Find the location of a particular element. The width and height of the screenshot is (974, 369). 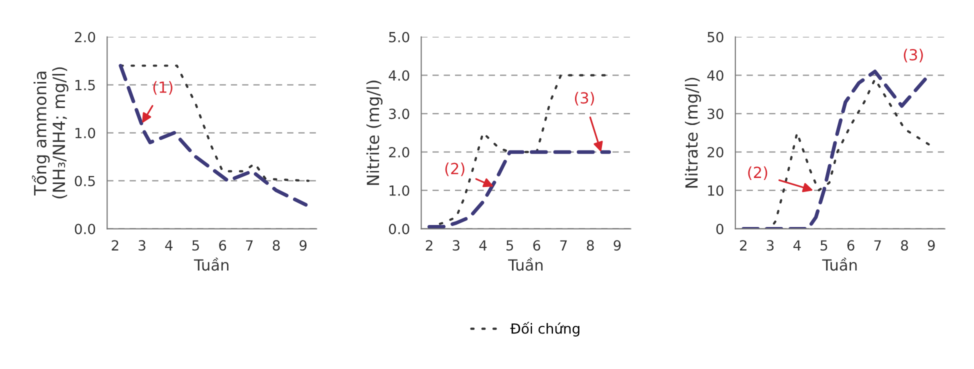

y-tick-label: 4.0 is located at coordinates (399, 75).